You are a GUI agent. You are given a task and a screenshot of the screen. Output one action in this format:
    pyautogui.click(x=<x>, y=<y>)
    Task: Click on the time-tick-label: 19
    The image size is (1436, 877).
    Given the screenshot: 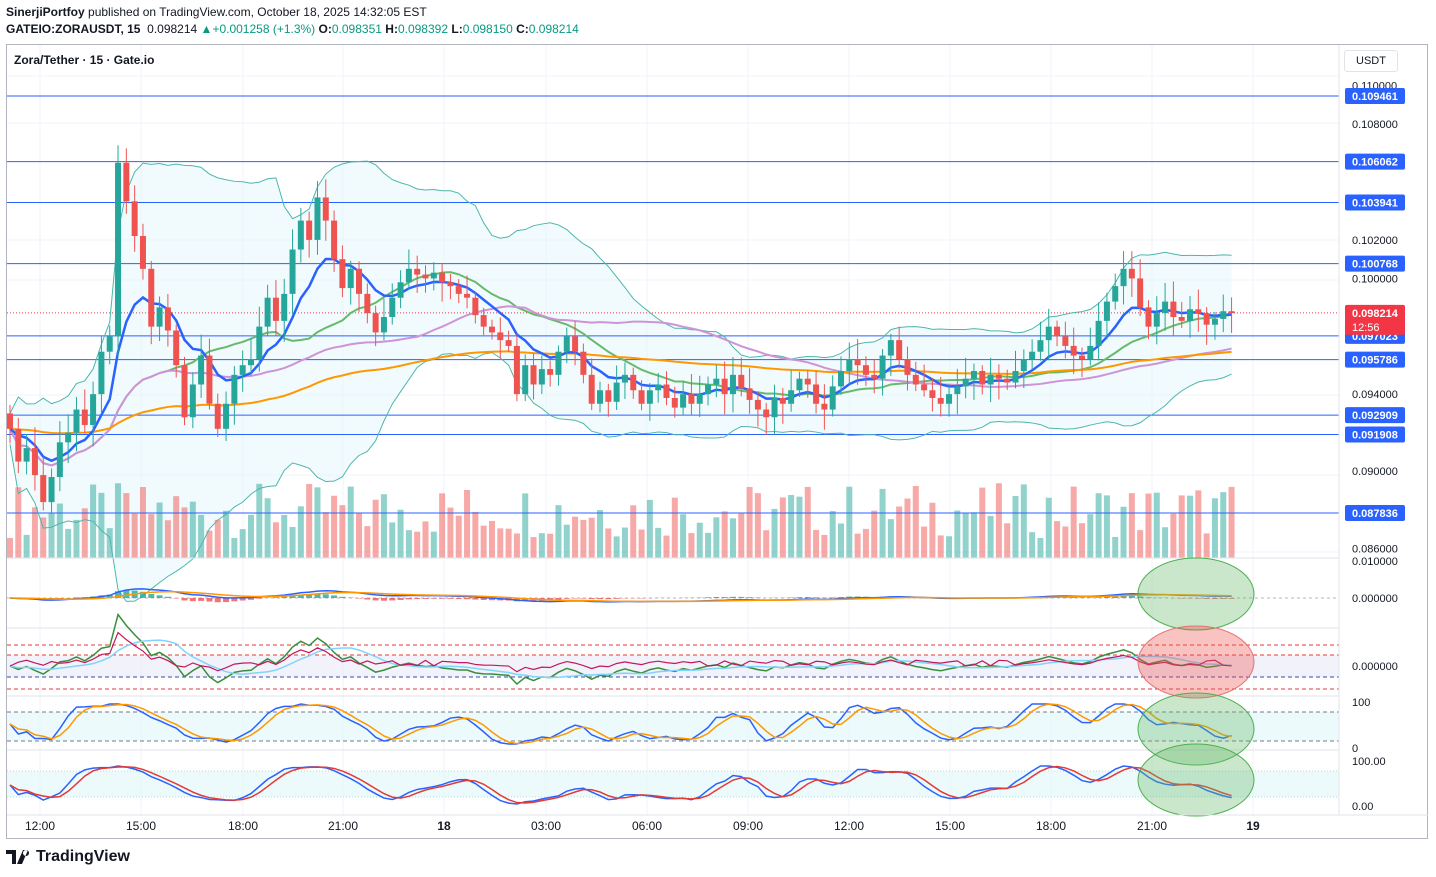 What is the action you would take?
    pyautogui.click(x=1253, y=826)
    